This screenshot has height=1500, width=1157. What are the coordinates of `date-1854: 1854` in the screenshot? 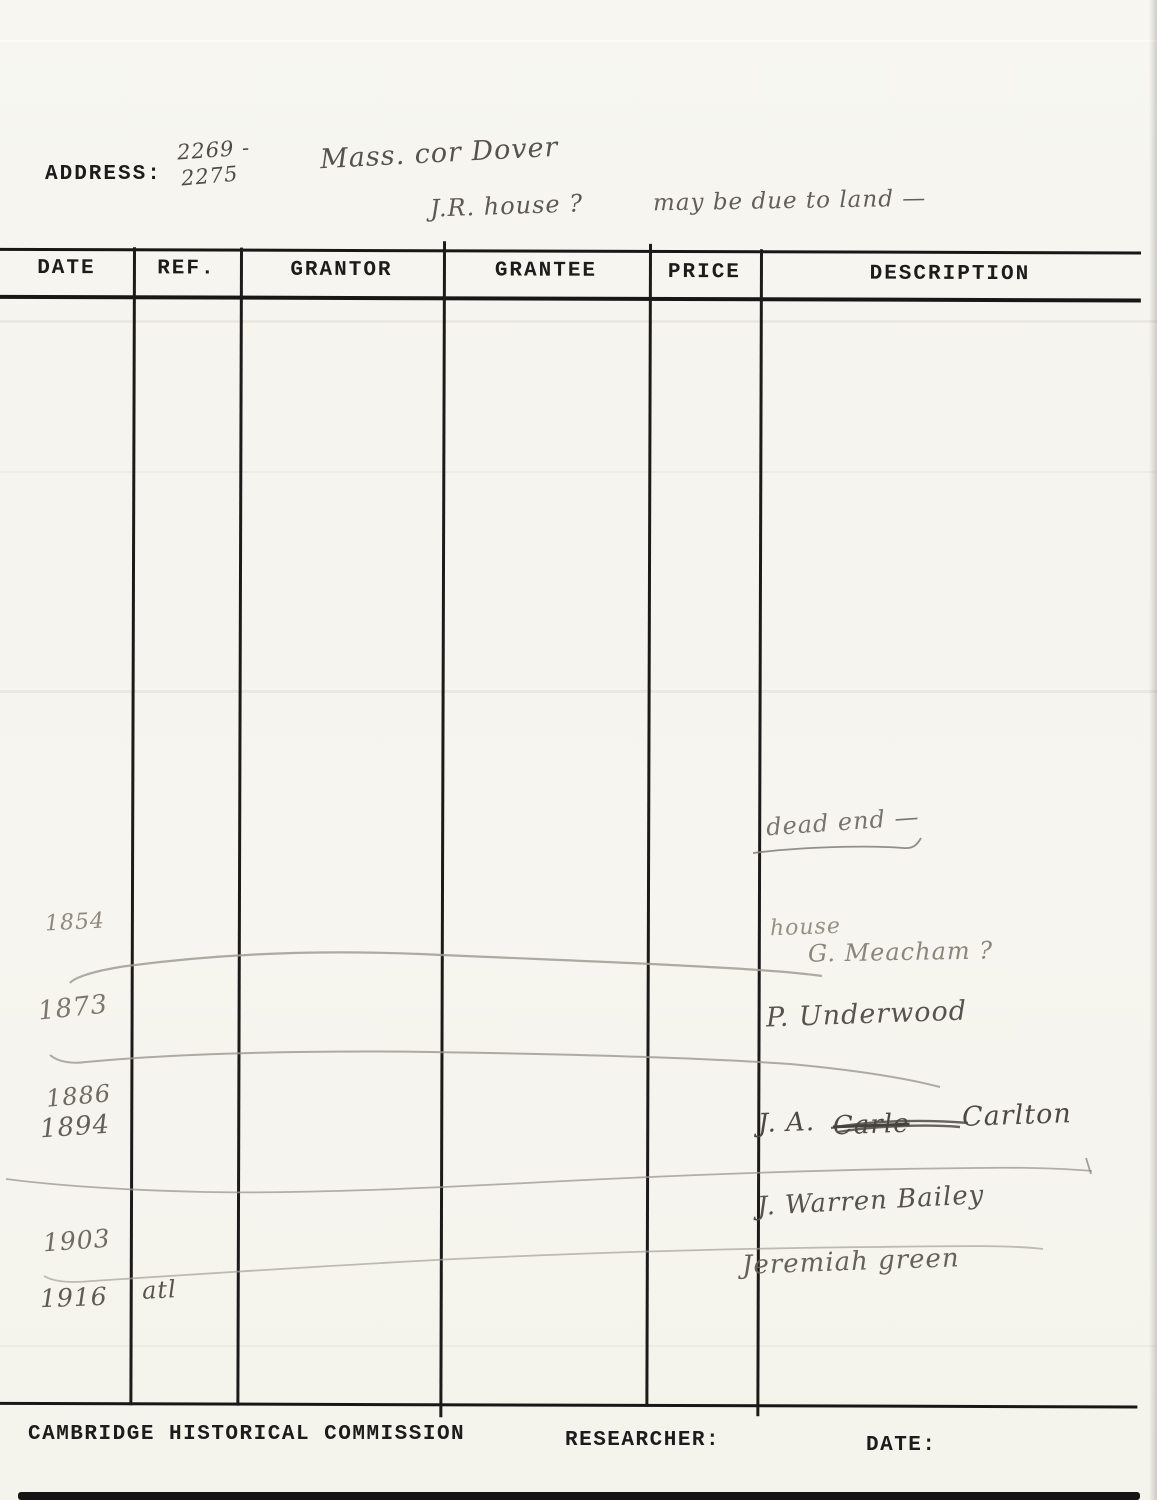 It's located at (75, 922).